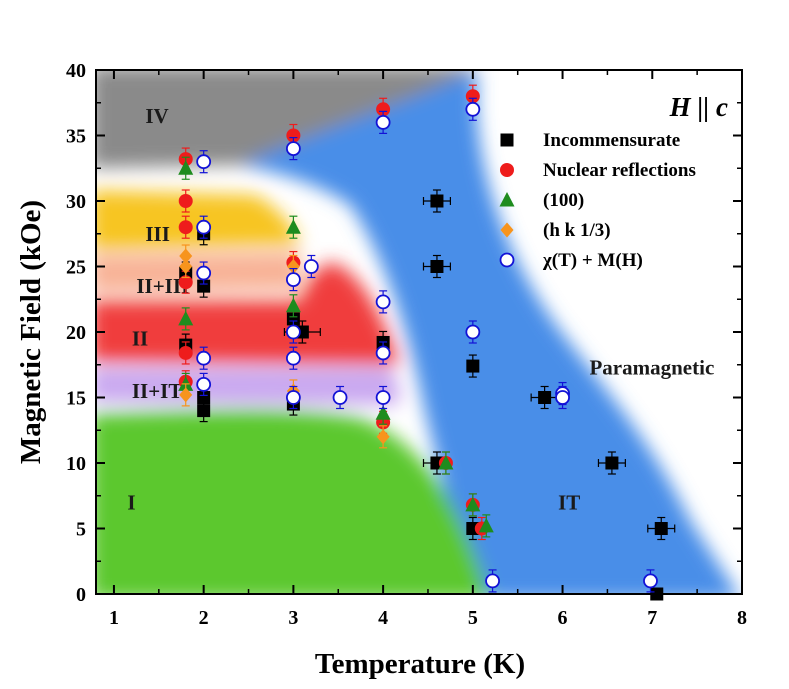  What do you see at coordinates (248, 386) in the screenshot?
I see `region-II-IT` at bounding box center [248, 386].